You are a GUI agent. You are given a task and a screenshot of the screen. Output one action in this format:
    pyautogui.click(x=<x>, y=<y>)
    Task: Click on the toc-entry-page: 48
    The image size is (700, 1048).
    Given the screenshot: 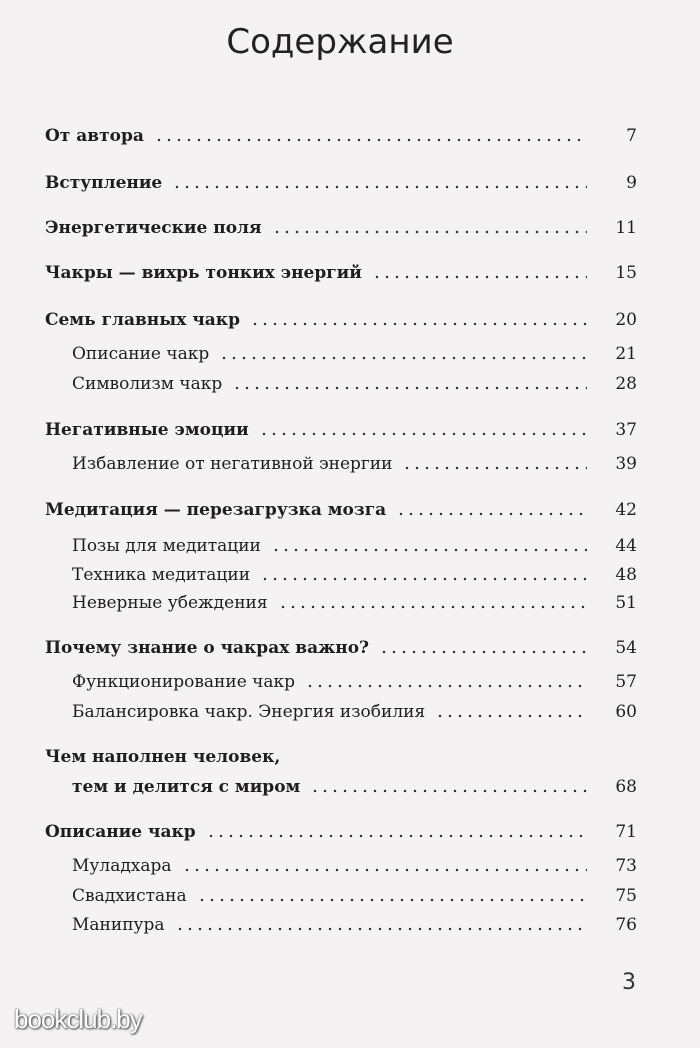 What is the action you would take?
    pyautogui.click(x=626, y=575)
    